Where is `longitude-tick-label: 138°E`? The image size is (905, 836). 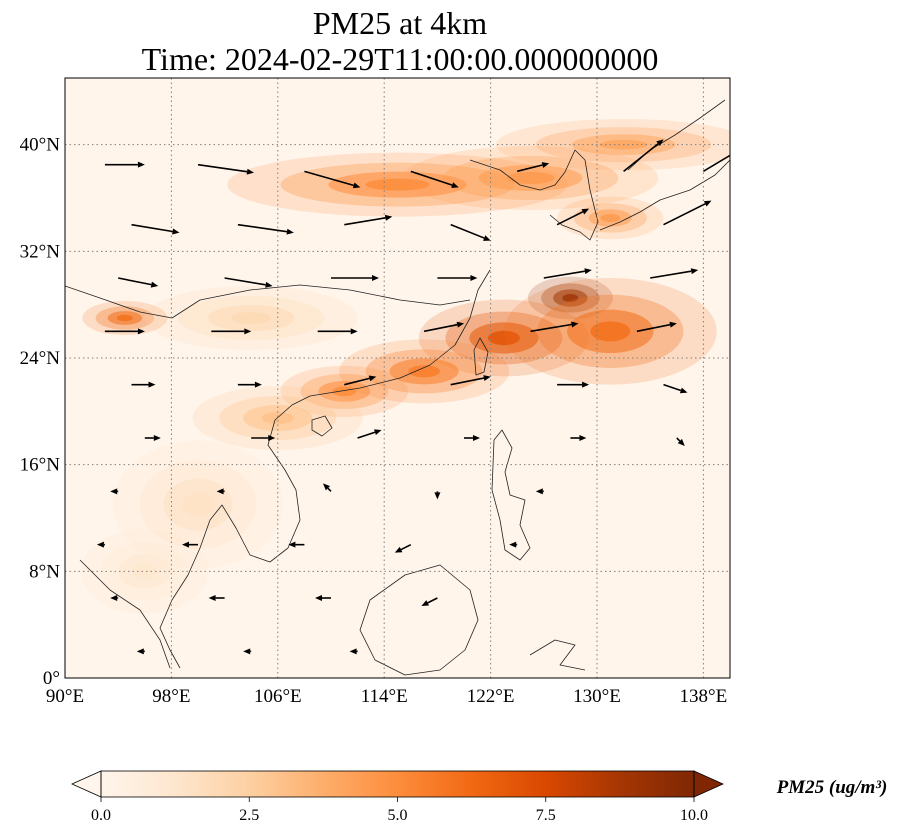
longitude-tick-label: 138°E is located at coordinates (704, 696).